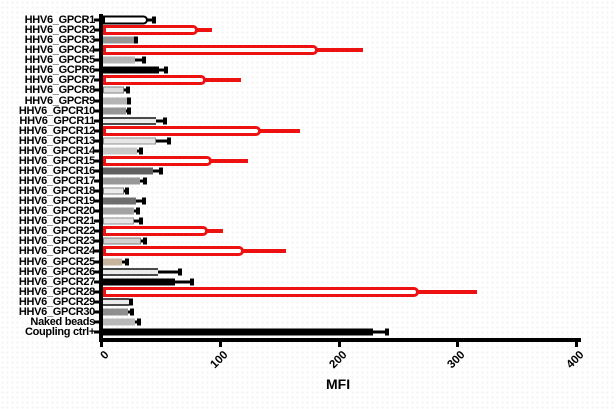 This screenshot has height=409, width=616. Describe the element at coordinates (56, 241) in the screenshot. I see `category-label: HHV6_GPCR23` at that location.